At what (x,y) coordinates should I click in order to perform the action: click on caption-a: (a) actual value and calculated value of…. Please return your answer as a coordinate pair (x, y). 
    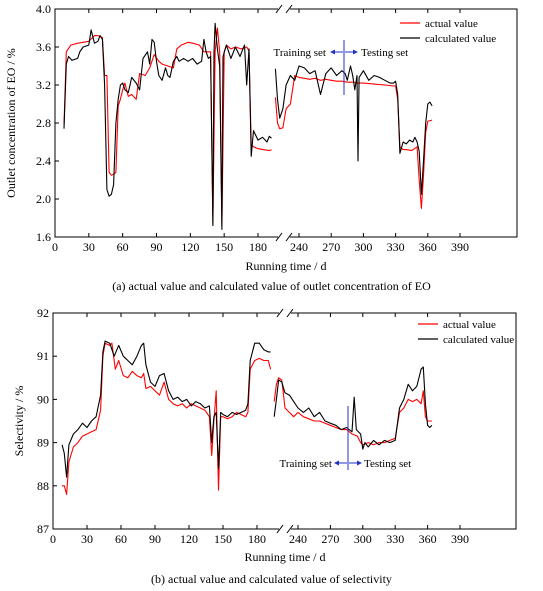
    Looking at the image, I should click on (271, 286).